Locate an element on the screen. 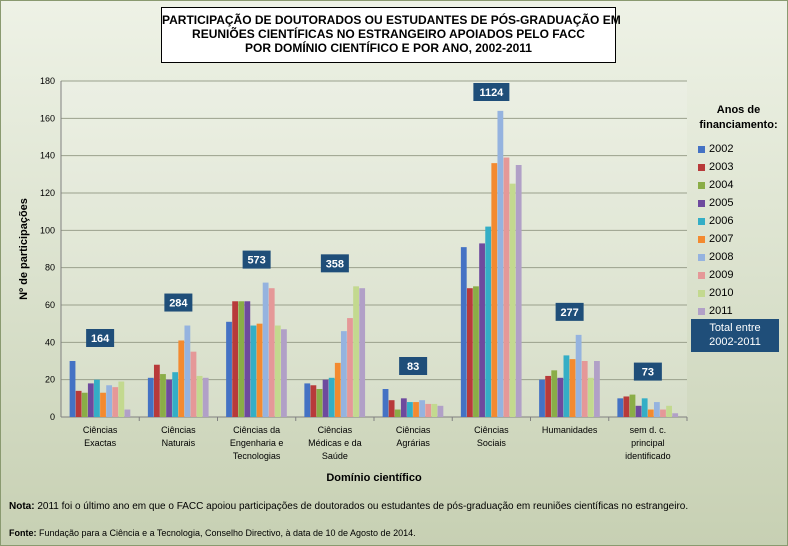 This screenshot has height=546, width=788. legend-item-2007: 2007 is located at coordinates (715, 239).